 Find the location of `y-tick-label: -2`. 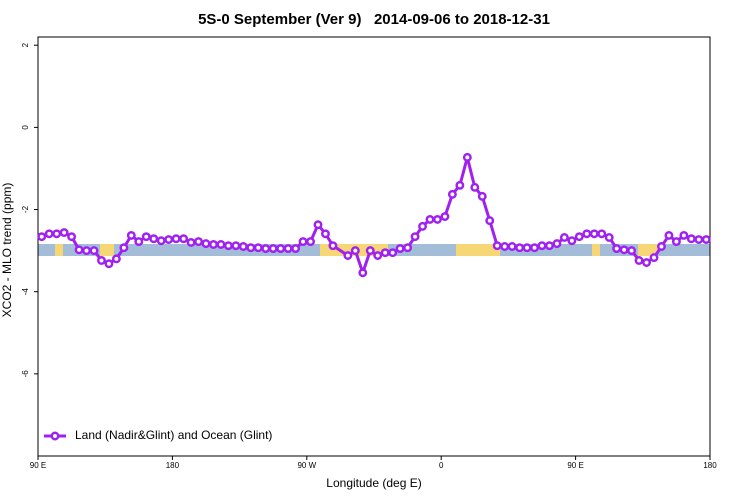

y-tick-label: -2 is located at coordinates (25, 209).